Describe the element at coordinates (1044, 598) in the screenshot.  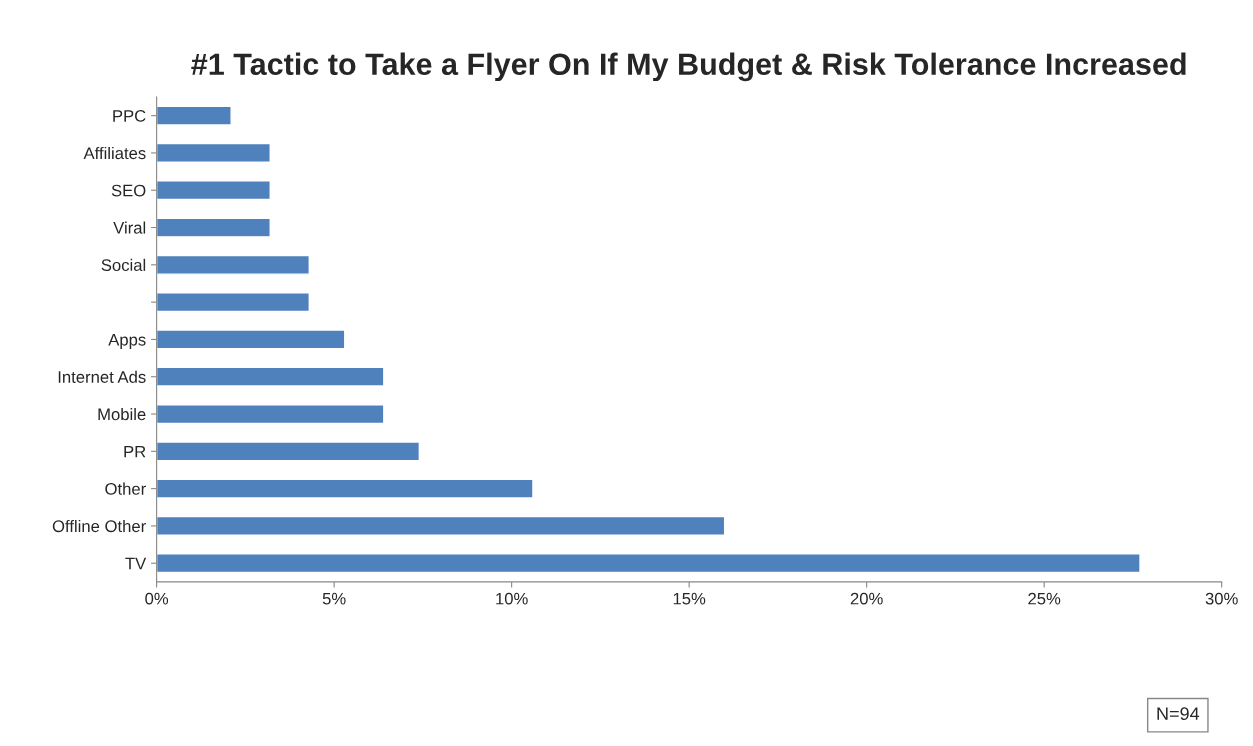
I see `x-tick-label: 25%` at that location.